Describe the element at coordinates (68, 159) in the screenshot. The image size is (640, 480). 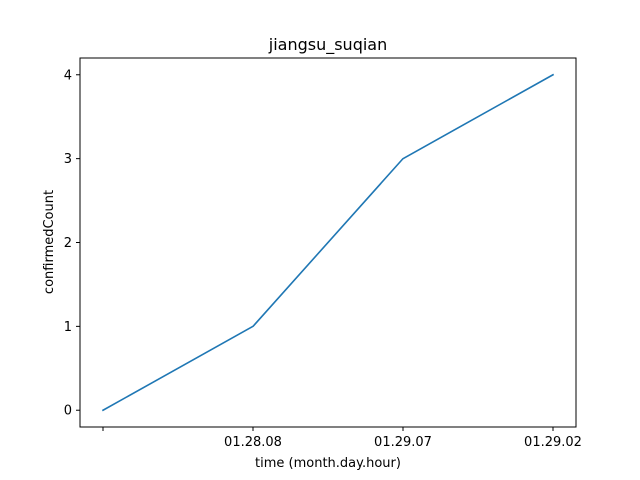
I see `y-tick-label: 3` at that location.